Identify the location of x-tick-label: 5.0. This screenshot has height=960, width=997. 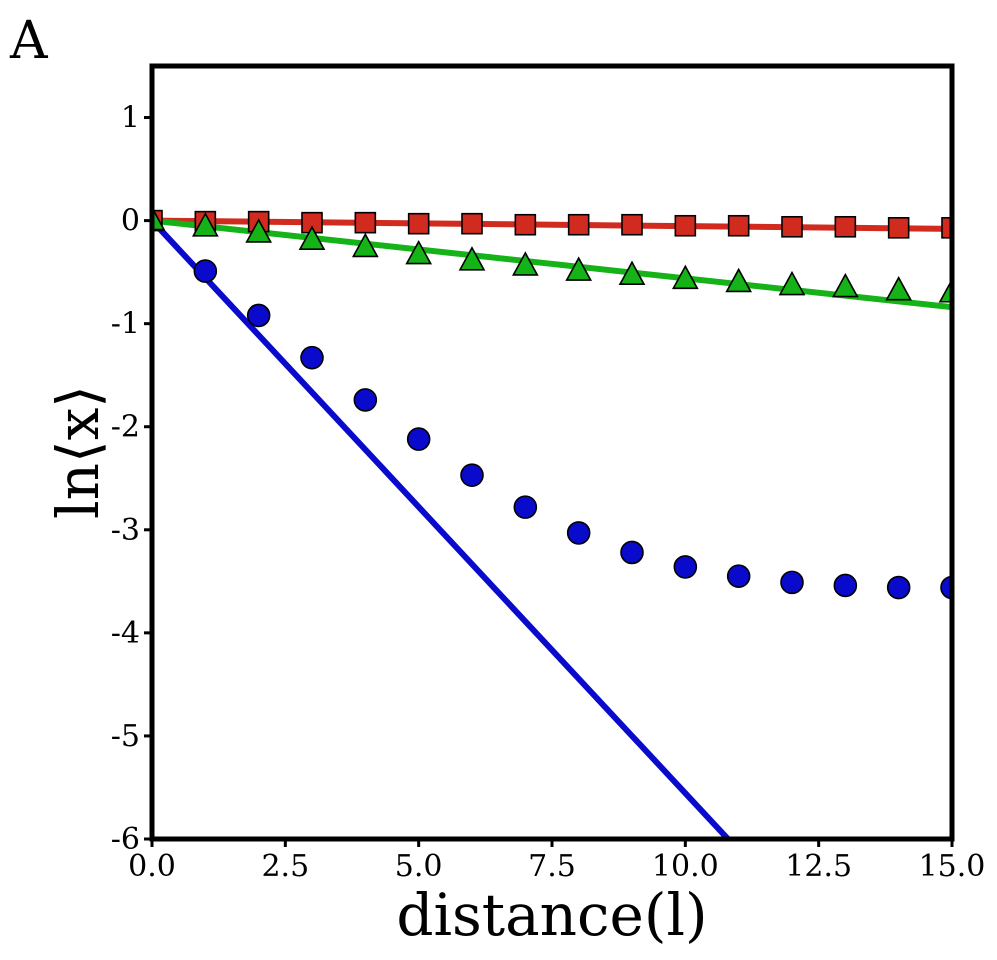
(419, 866).